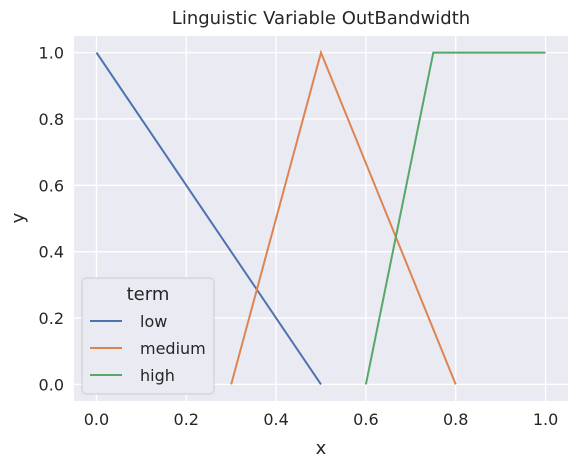  What do you see at coordinates (153, 321) in the screenshot?
I see `legend-label-low: low` at bounding box center [153, 321].